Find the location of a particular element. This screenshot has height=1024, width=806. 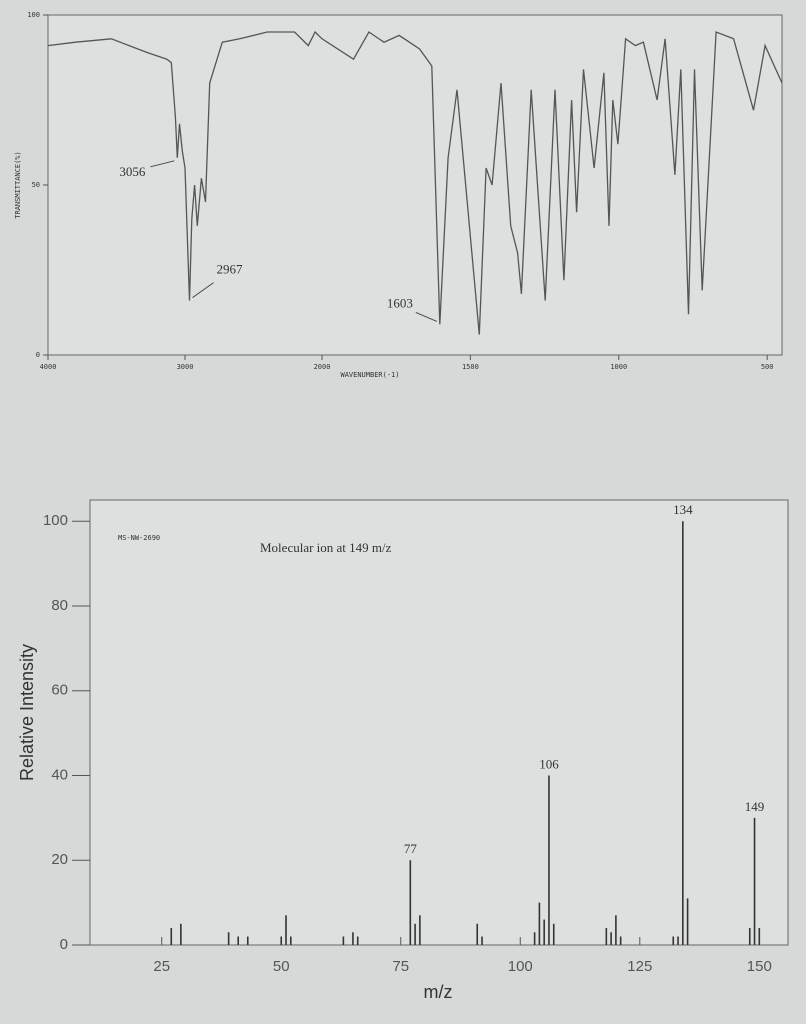

x-tick-label: 100 is located at coordinates (520, 966).